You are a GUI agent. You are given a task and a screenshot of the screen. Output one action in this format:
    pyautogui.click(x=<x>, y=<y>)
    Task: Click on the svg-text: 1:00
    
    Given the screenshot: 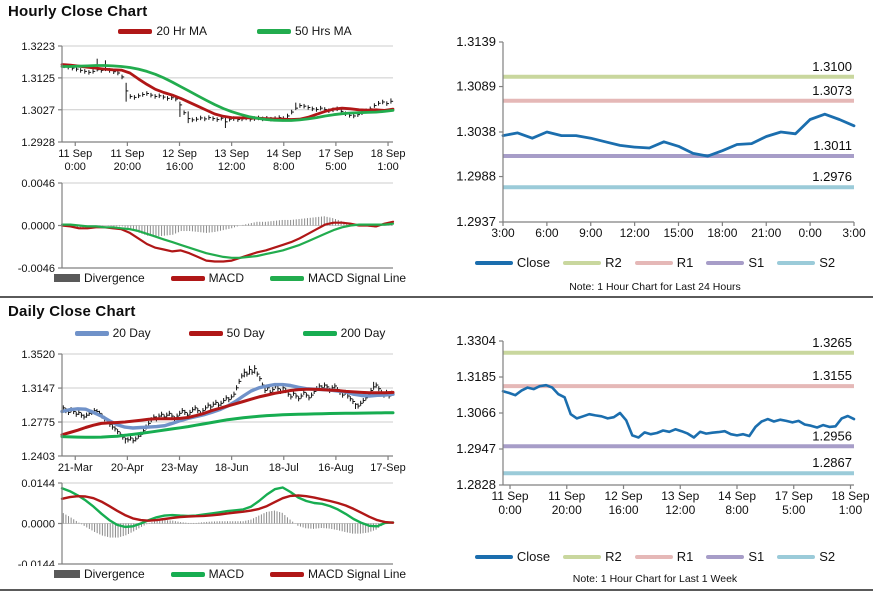 What is the action you would take?
    pyautogui.click(x=387, y=166)
    